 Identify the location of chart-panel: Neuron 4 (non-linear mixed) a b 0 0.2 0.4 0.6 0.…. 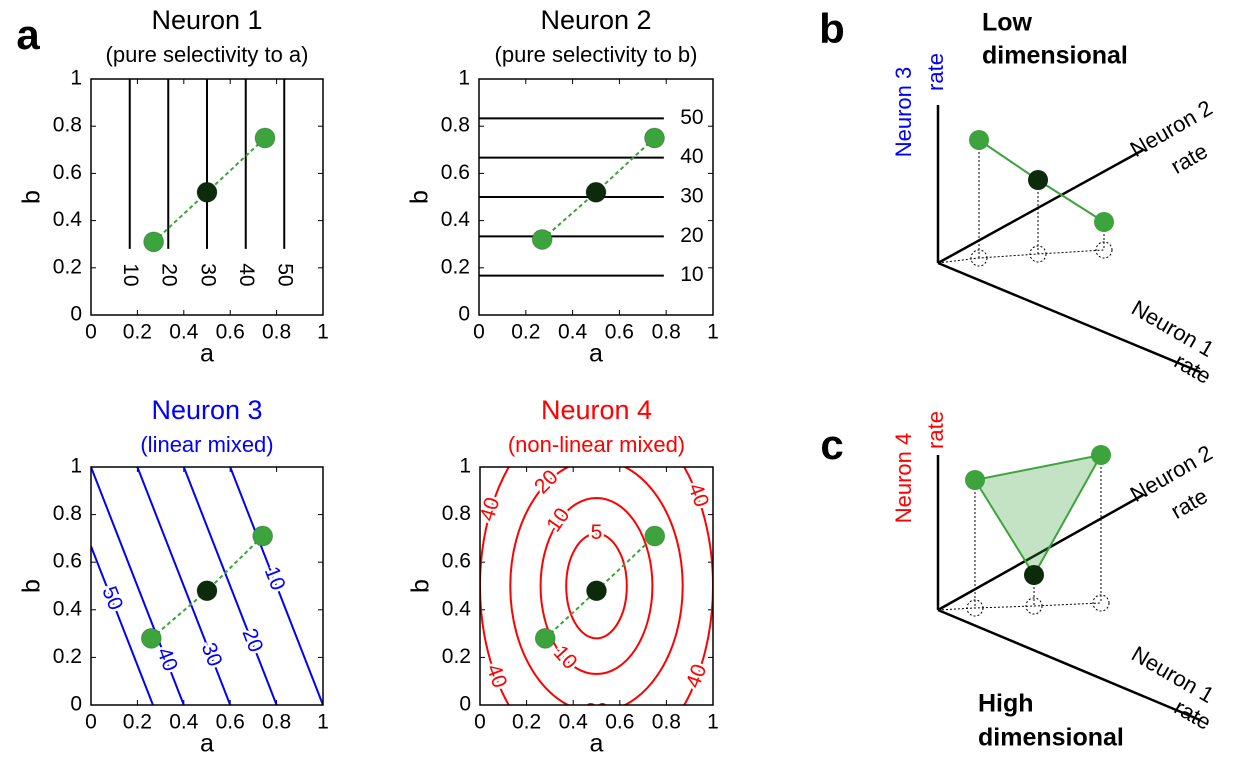
(563, 576).